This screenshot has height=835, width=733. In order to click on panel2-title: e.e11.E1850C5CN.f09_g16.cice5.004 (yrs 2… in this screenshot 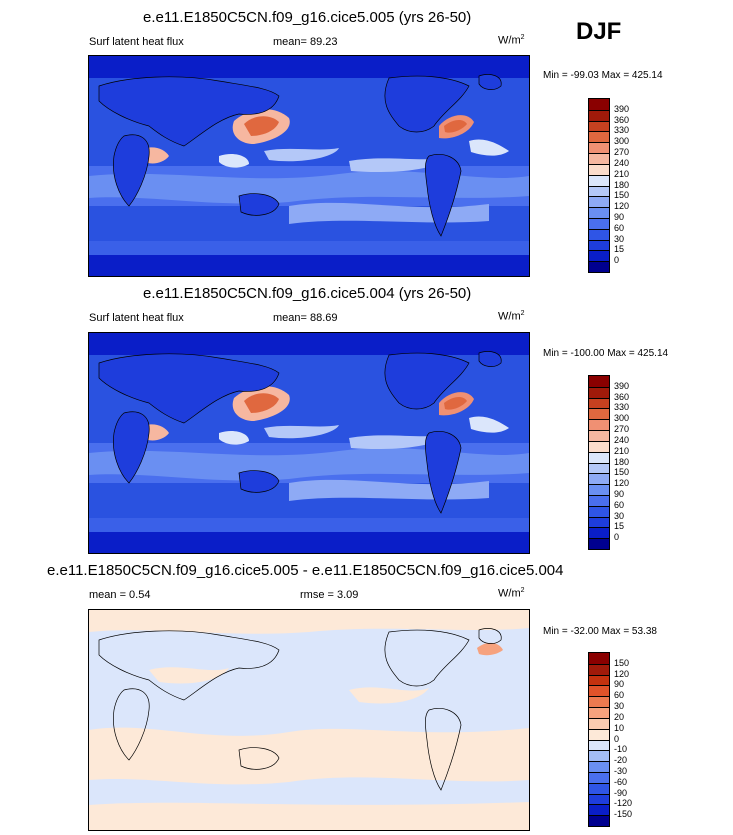, I will do `click(307, 293)`.